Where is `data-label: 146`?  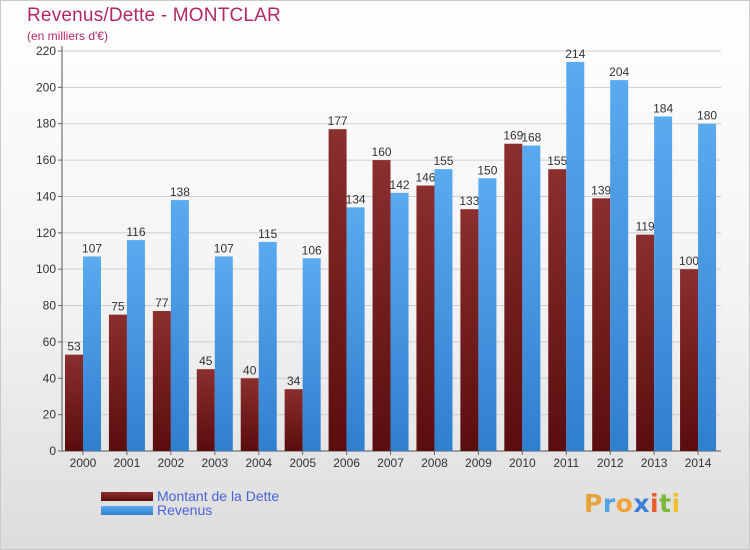 data-label: 146 is located at coordinates (425, 178).